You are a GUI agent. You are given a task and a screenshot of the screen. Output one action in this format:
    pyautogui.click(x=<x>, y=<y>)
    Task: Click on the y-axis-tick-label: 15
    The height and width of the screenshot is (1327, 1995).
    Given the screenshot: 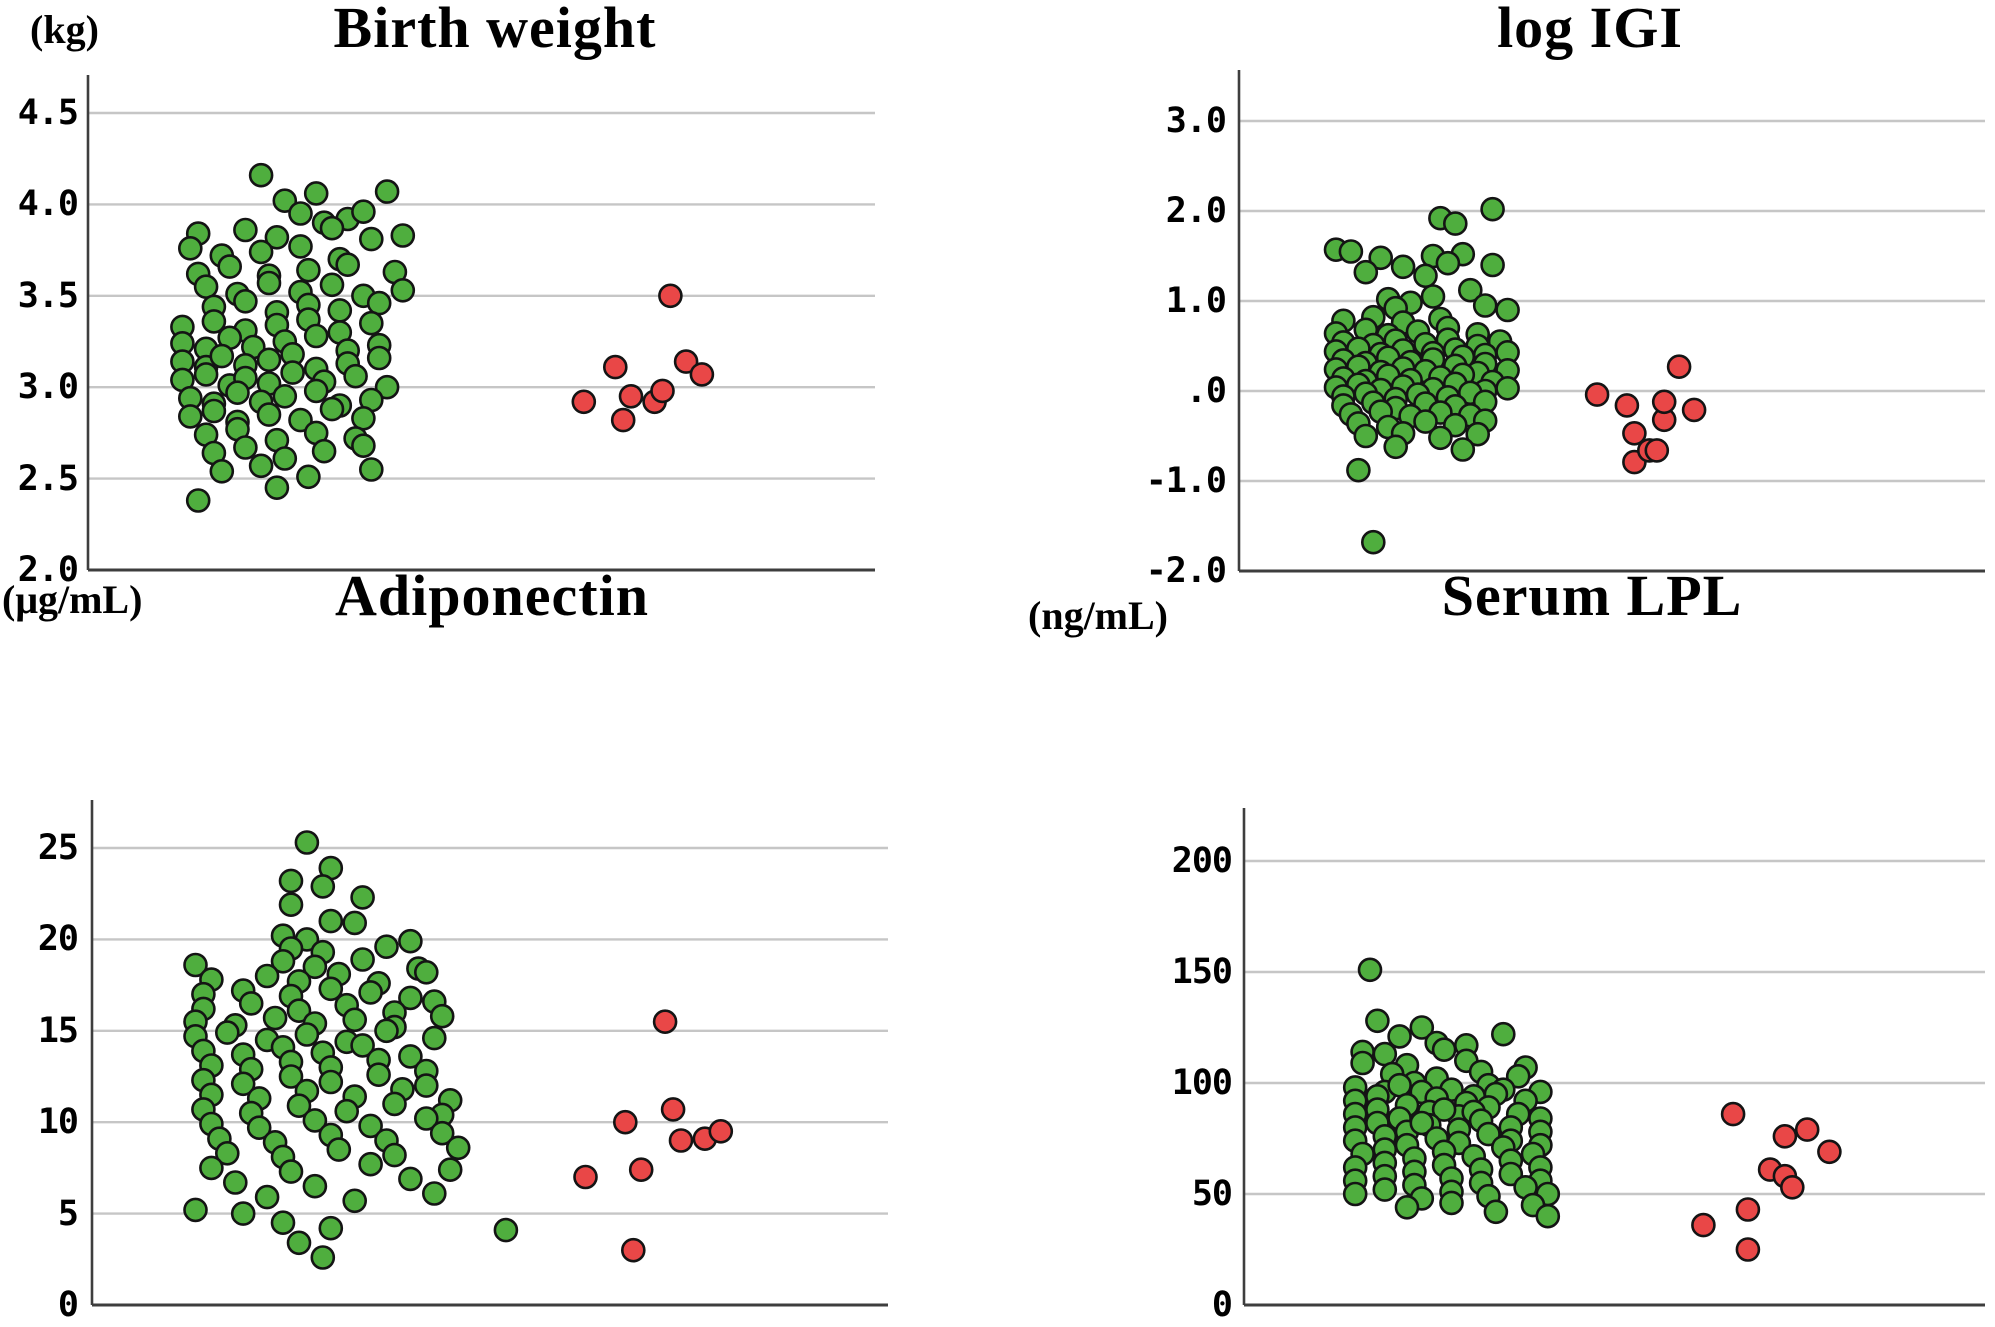 What is the action you would take?
    pyautogui.click(x=58, y=1030)
    